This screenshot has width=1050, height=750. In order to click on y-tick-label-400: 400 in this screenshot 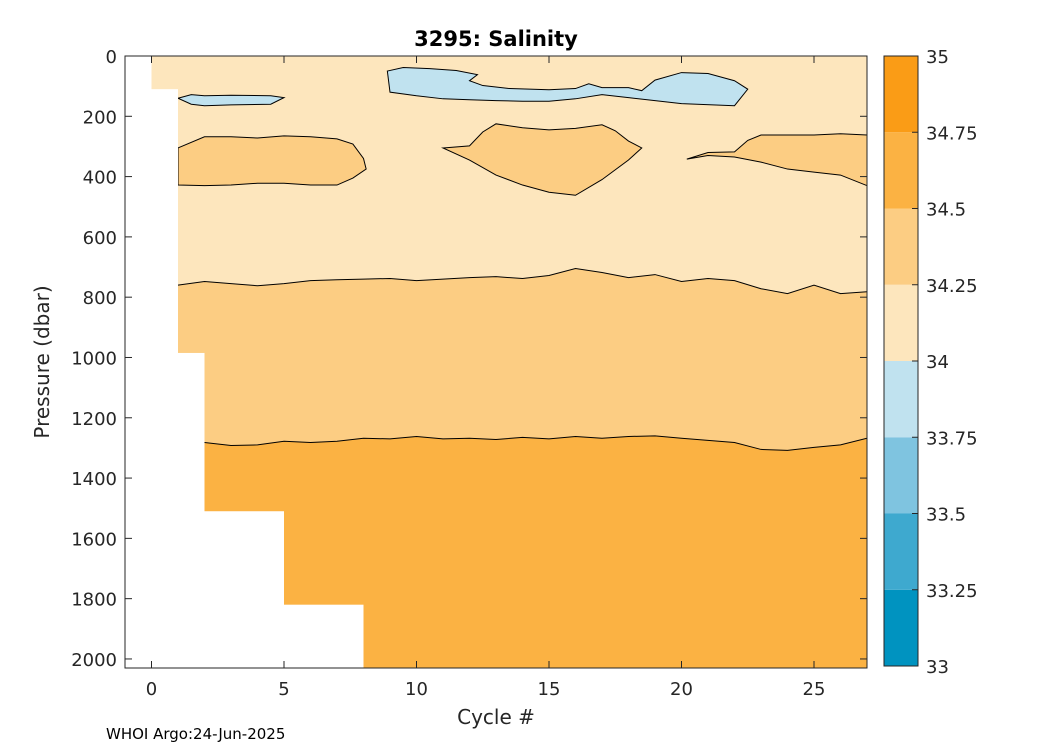, I will do `click(100, 178)`.